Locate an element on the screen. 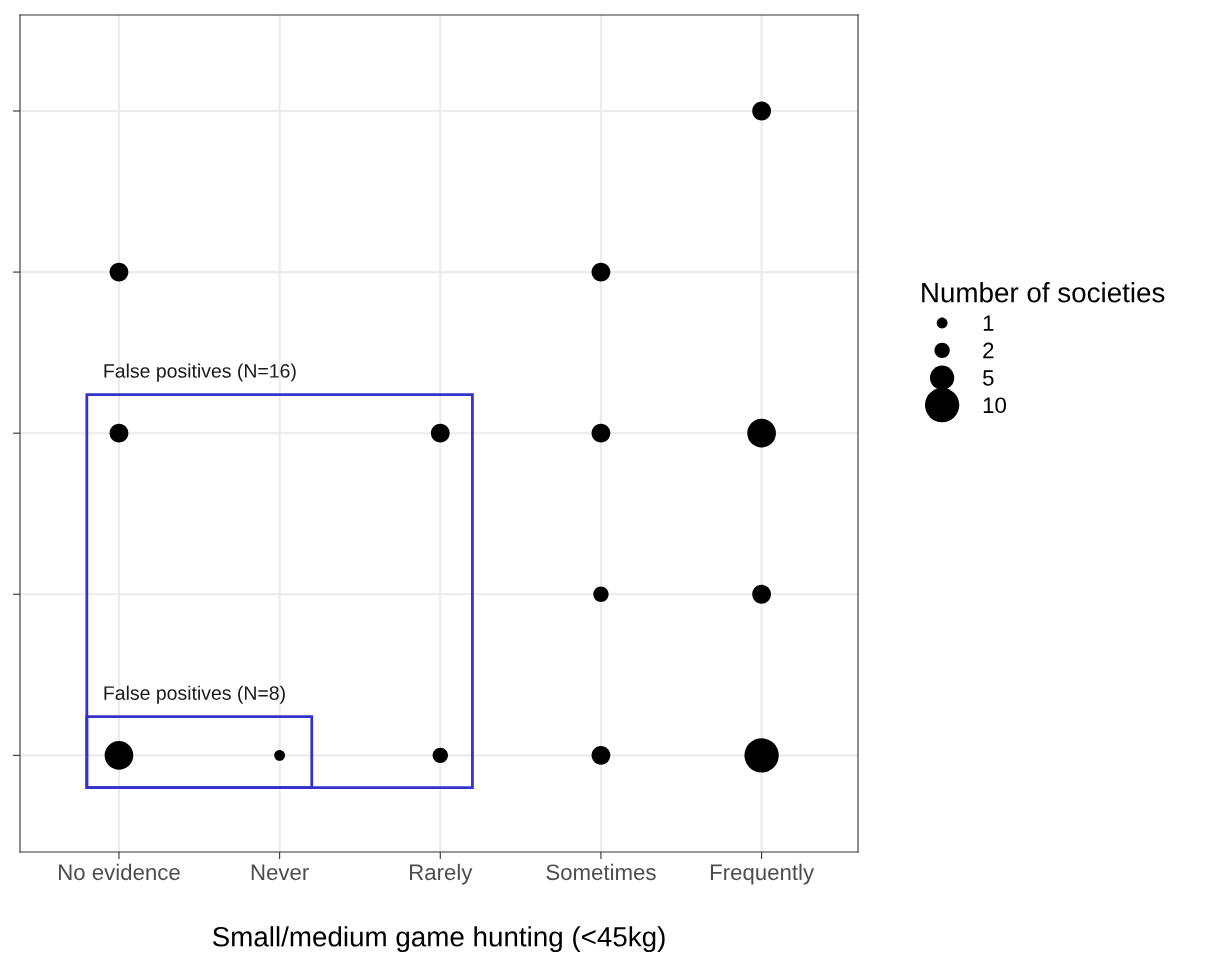 The image size is (1225, 976). x-tick-label: Frequently is located at coordinates (762, 874).